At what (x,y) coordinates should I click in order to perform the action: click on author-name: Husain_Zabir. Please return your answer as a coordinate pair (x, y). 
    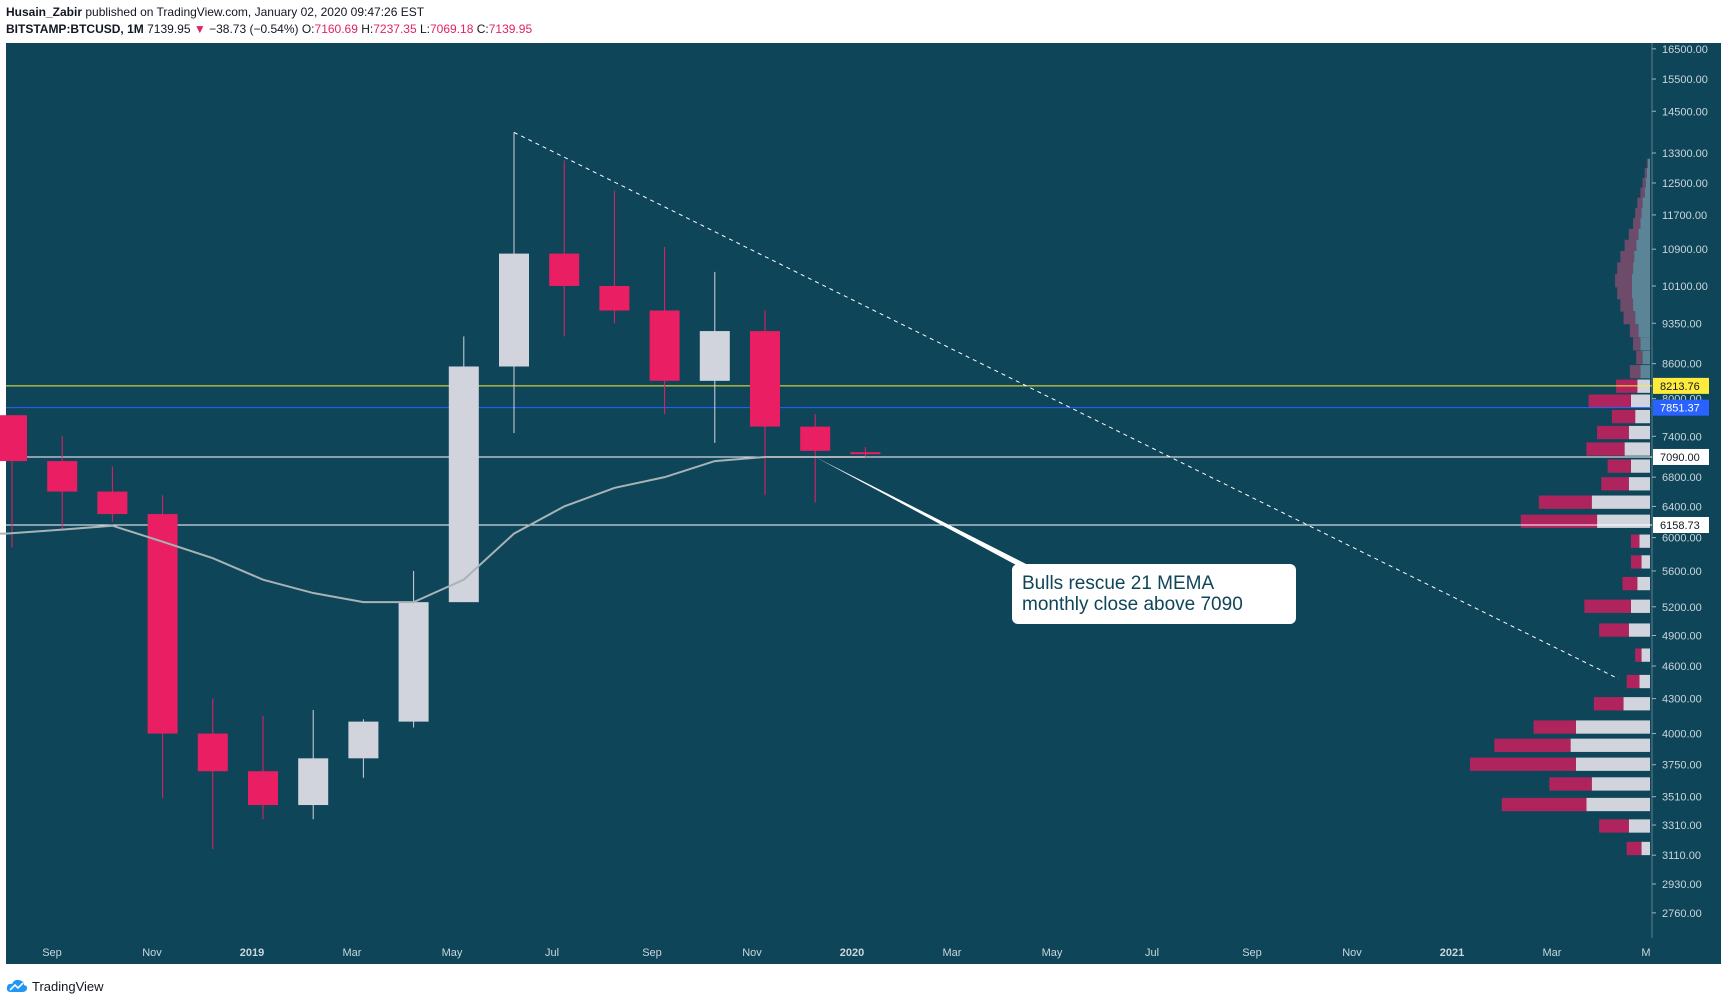
    Looking at the image, I should click on (44, 12).